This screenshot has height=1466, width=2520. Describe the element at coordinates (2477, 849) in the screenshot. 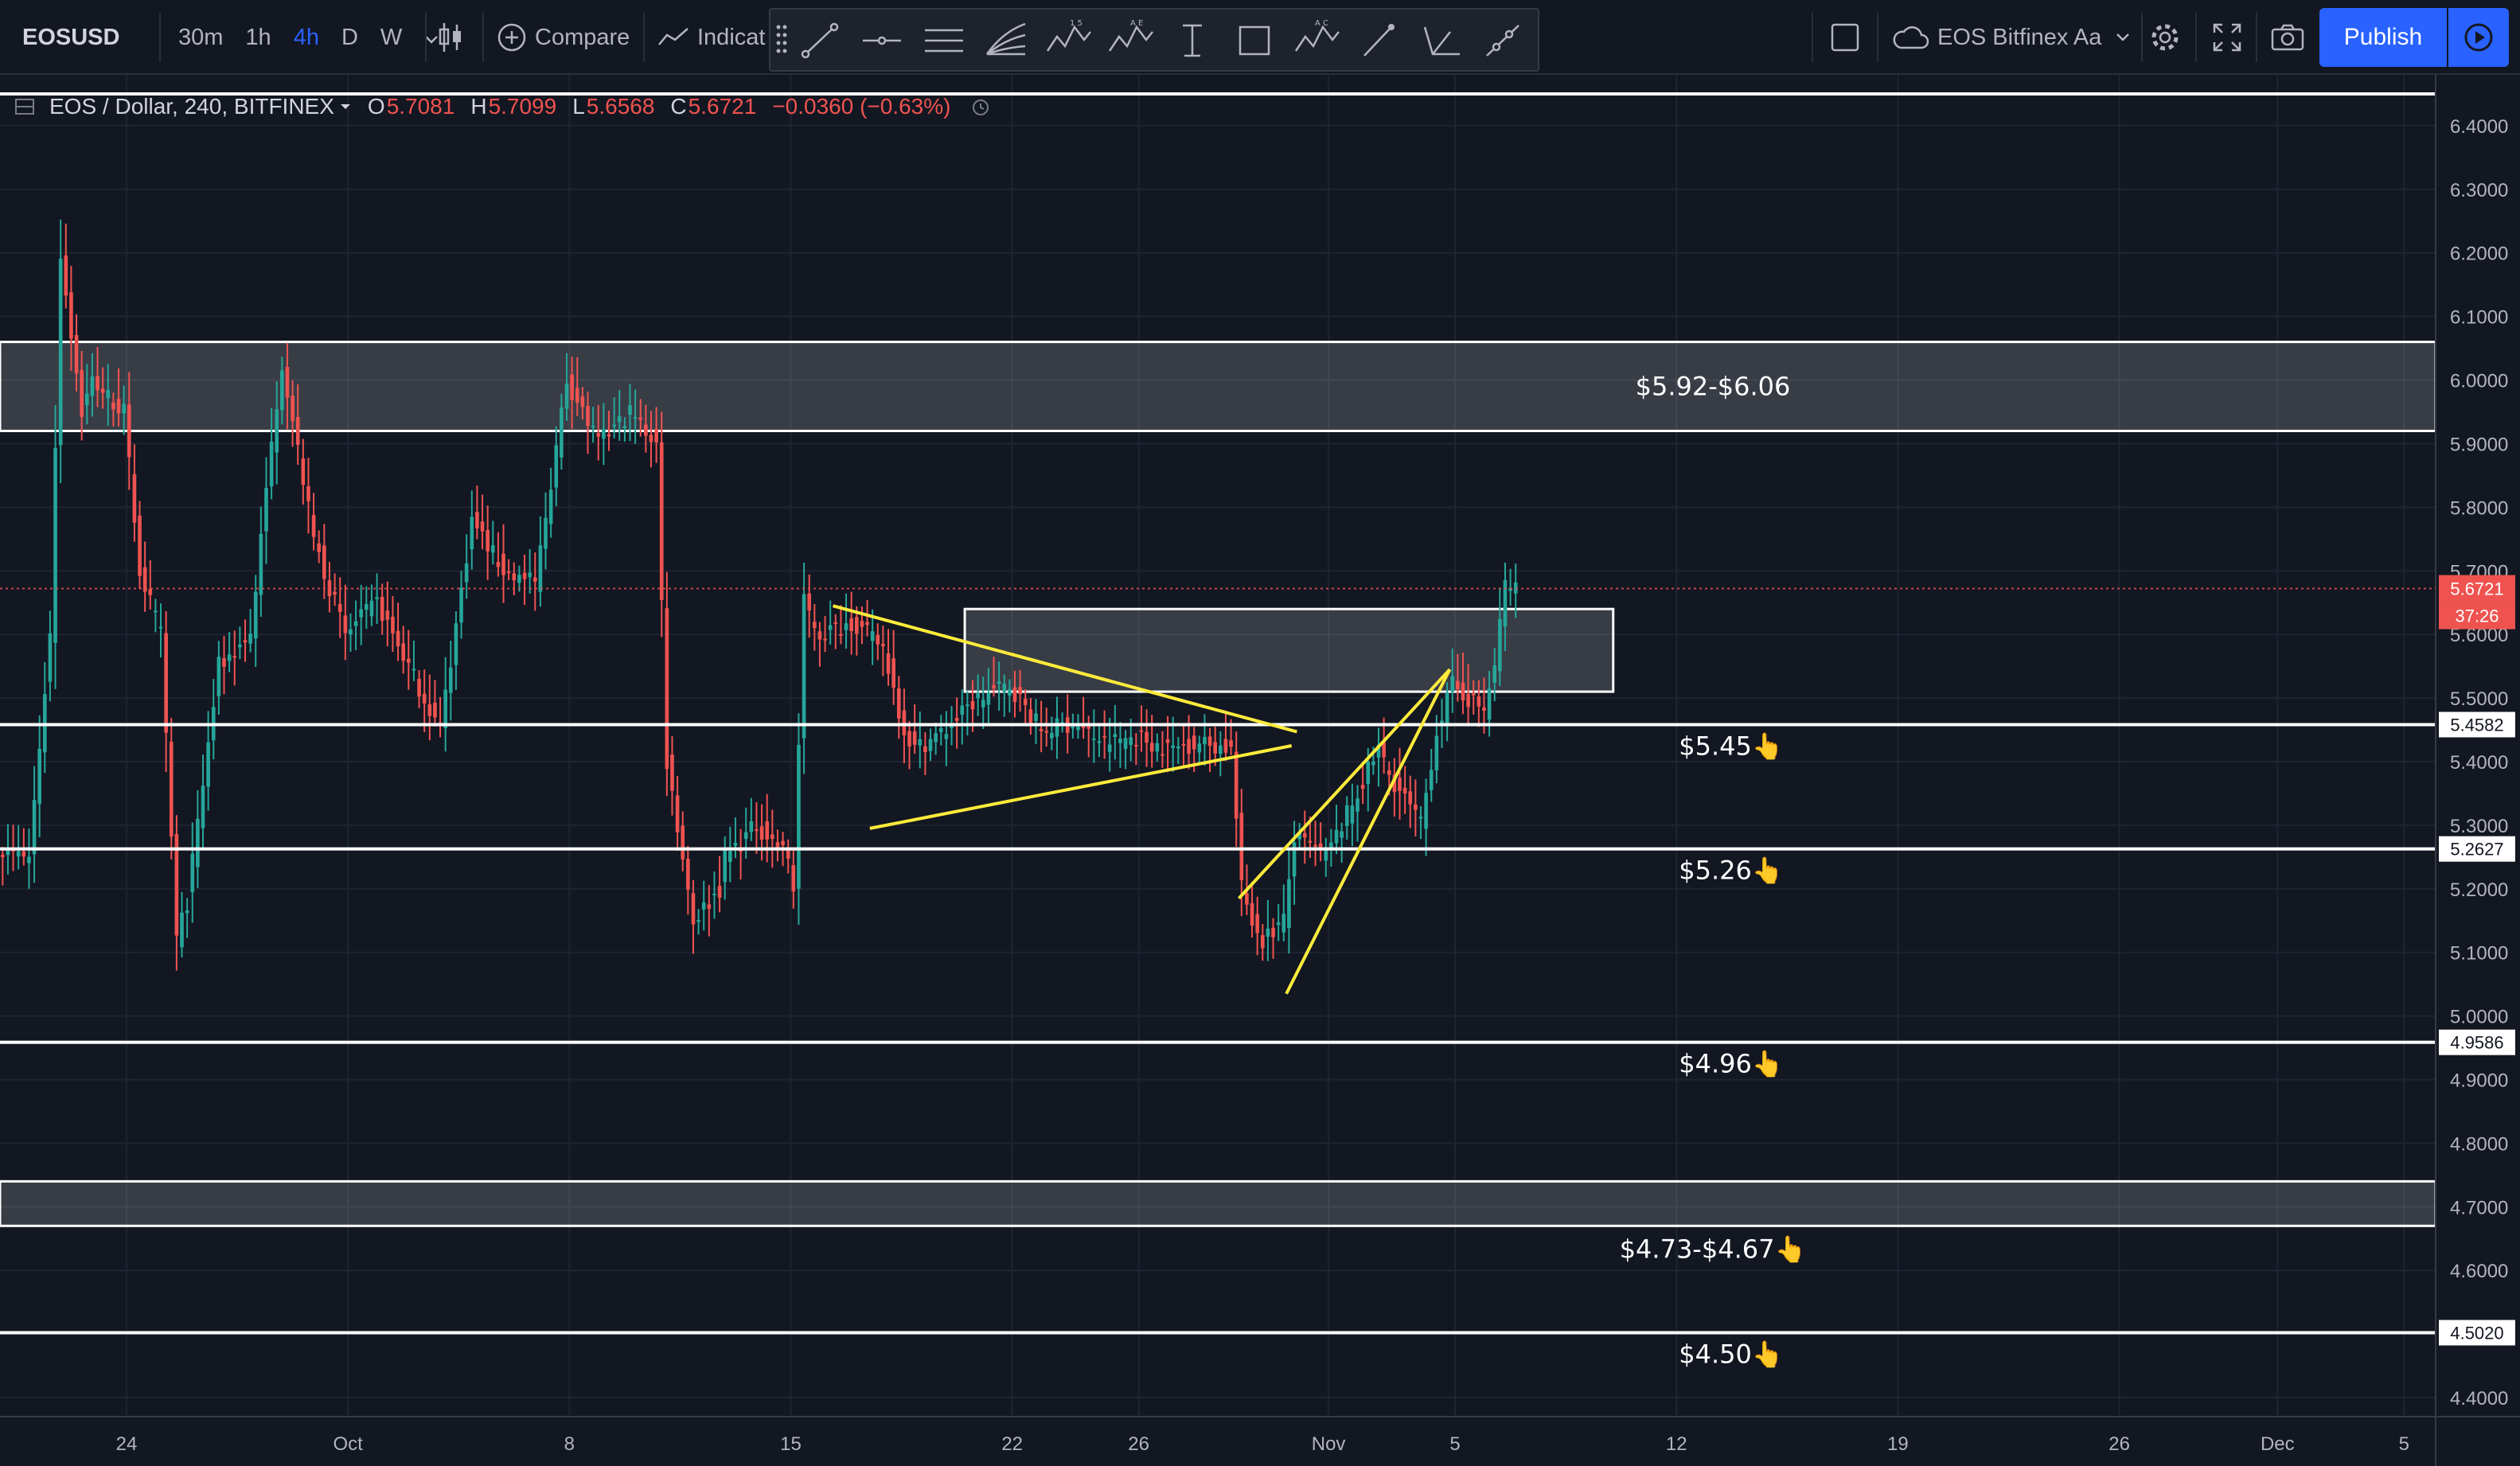

I see `price-level-tag` at that location.